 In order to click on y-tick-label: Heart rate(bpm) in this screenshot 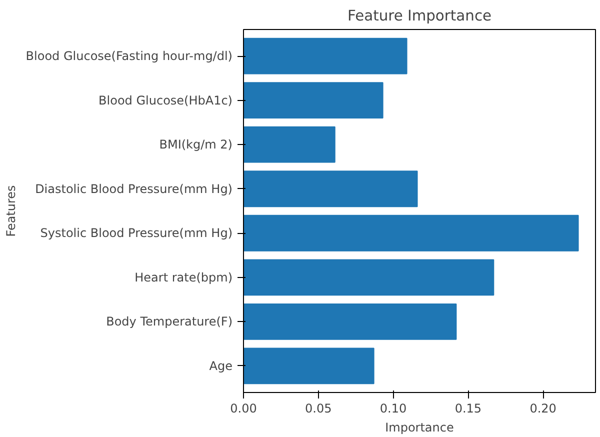, I will do `click(183, 277)`.